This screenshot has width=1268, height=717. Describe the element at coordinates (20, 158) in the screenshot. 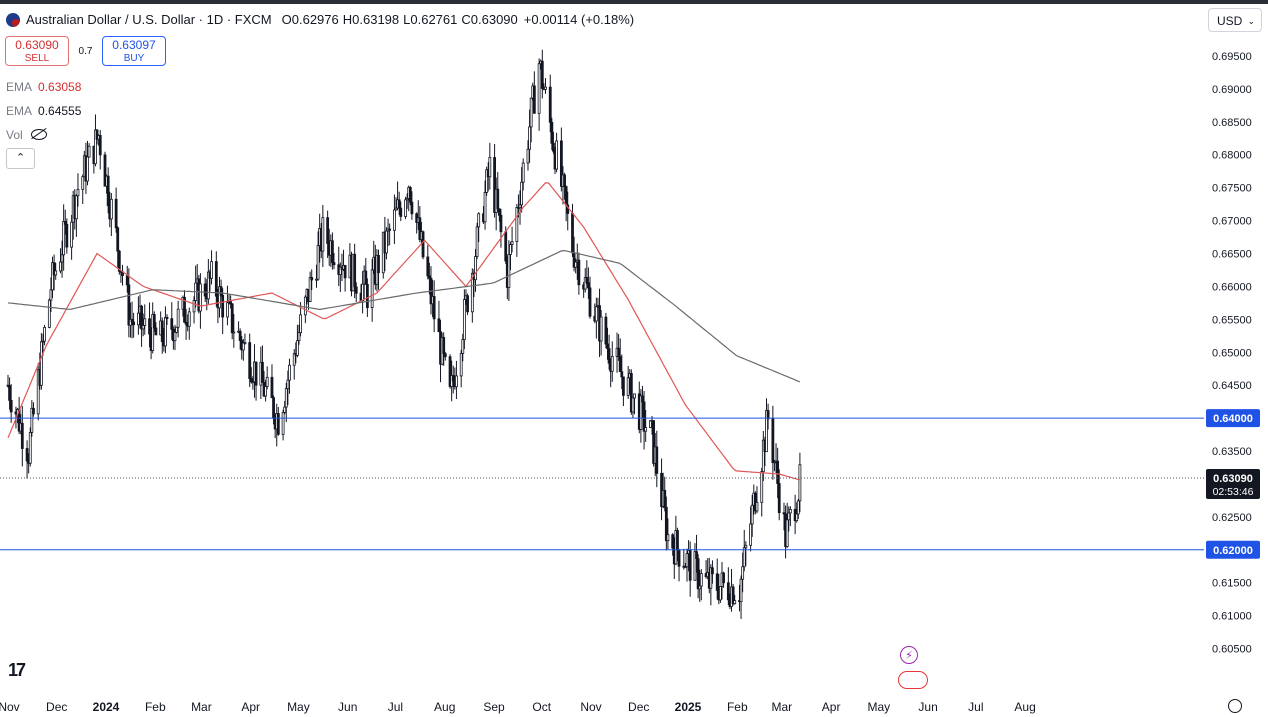

I see `collapse-legend-button: ⌃` at that location.